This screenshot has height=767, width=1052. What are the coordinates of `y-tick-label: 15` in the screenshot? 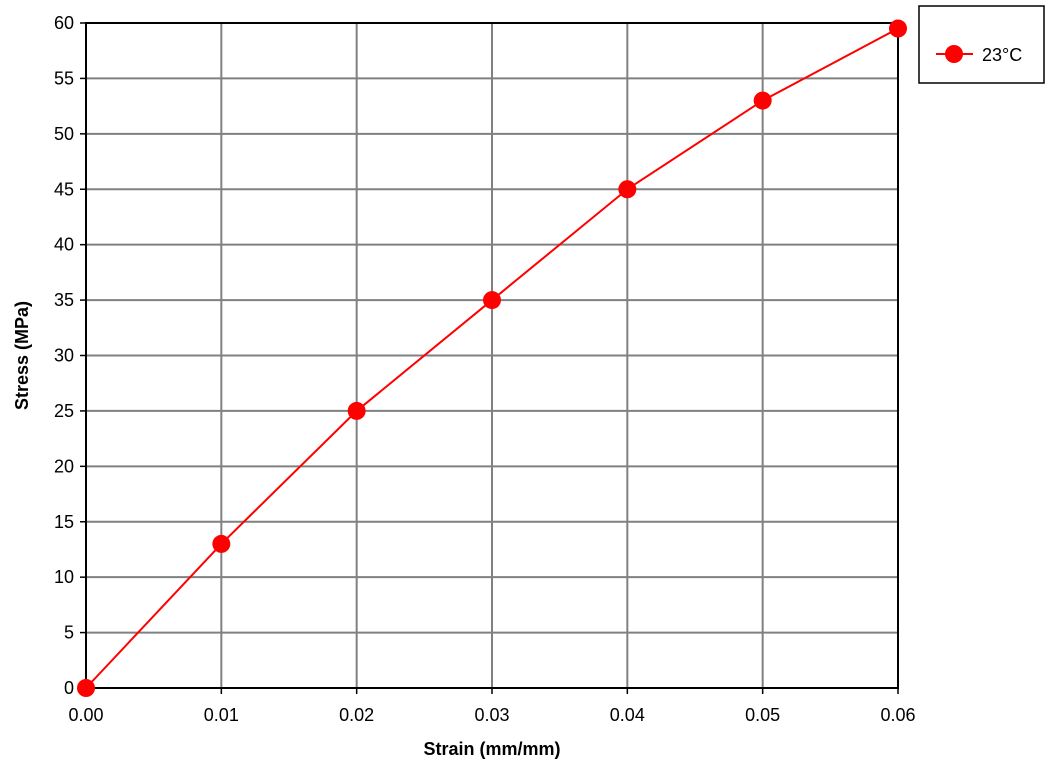 It's located at (64, 522).